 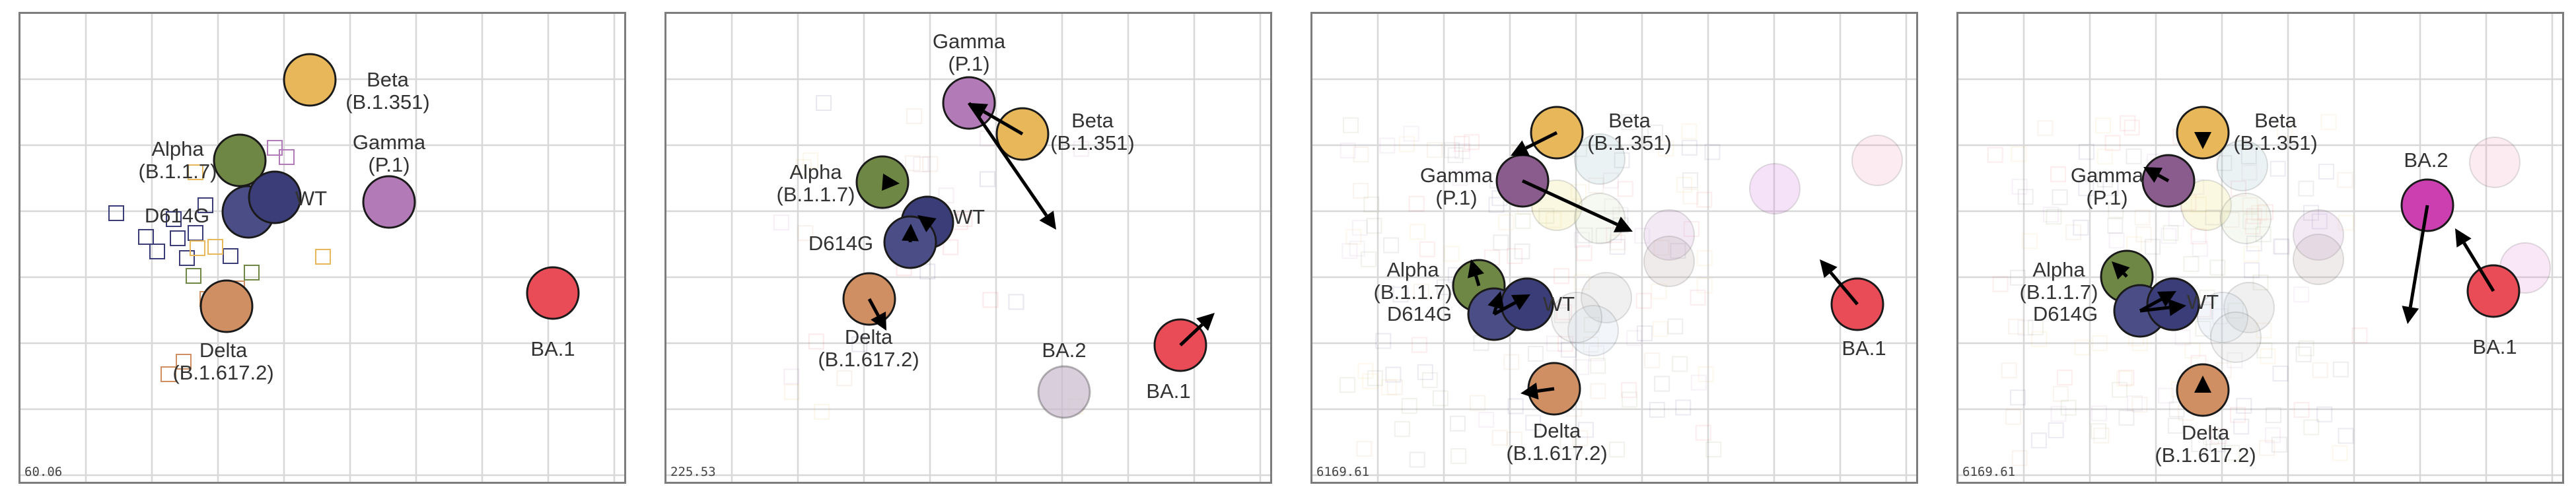 What do you see at coordinates (178, 172) in the screenshot?
I see `antigen-label-alpha: (B.1.1.7)` at bounding box center [178, 172].